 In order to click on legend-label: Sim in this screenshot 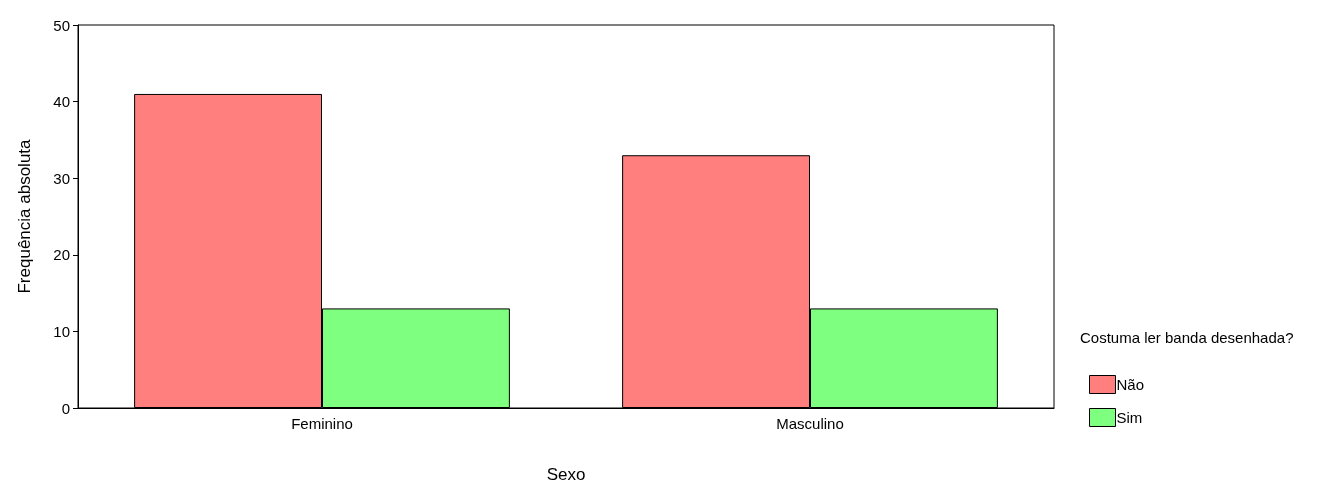, I will do `click(1129, 417)`.